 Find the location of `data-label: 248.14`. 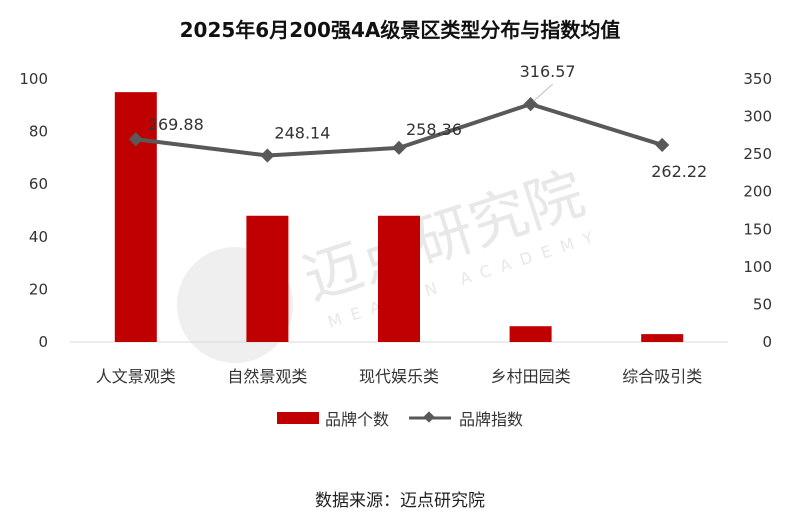

data-label: 248.14 is located at coordinates (302, 133).